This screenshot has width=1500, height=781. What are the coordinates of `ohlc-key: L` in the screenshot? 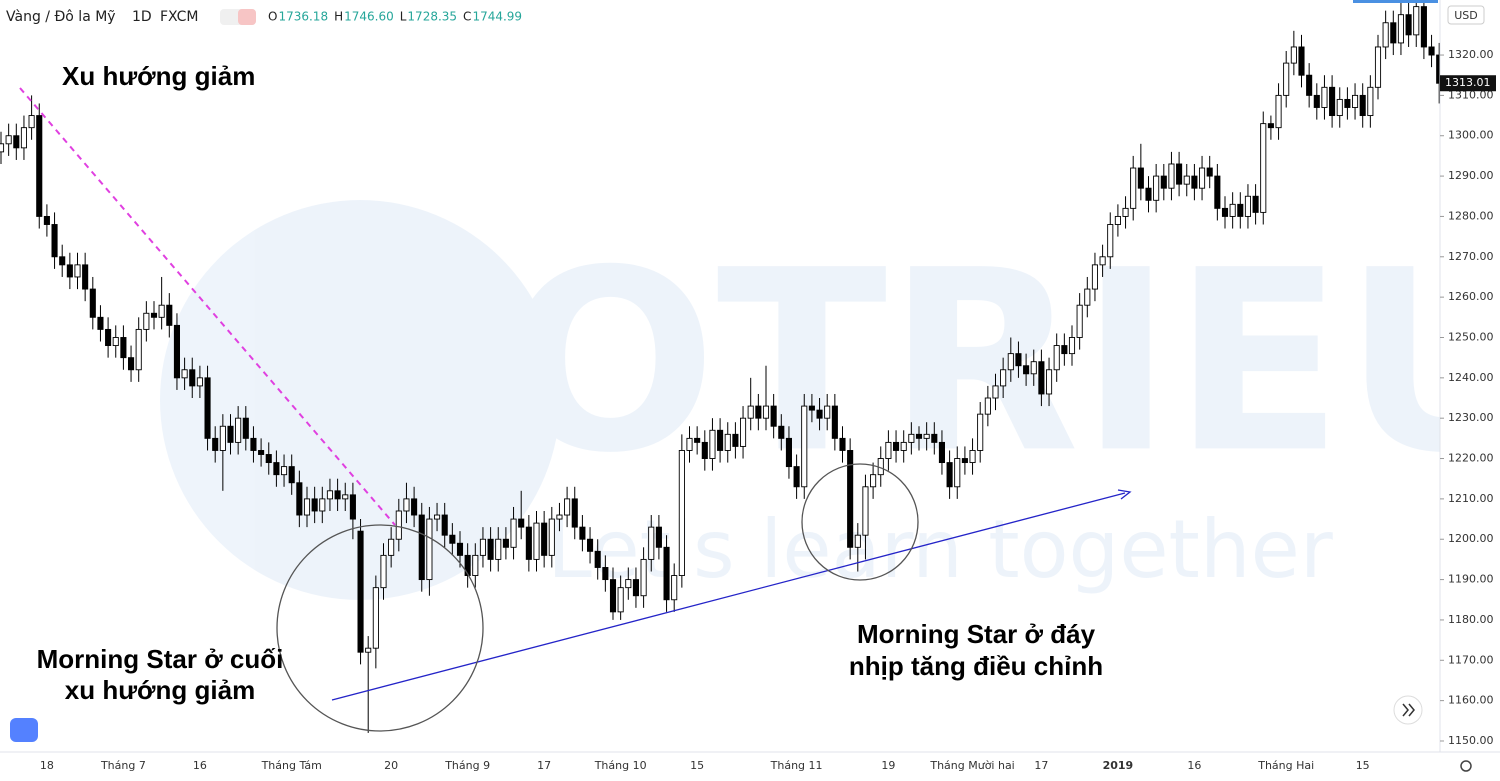 It's located at (403, 17).